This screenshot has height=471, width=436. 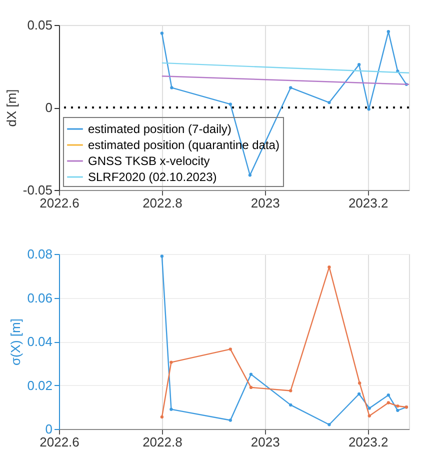 I want to click on legend-label: GNSS TKSB x-velocity, so click(x=149, y=161).